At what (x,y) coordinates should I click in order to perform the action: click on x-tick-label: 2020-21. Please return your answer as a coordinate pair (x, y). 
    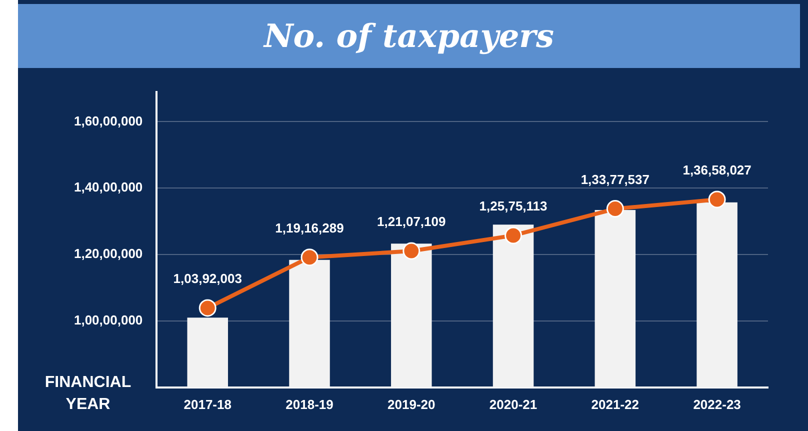
    Looking at the image, I should click on (513, 404).